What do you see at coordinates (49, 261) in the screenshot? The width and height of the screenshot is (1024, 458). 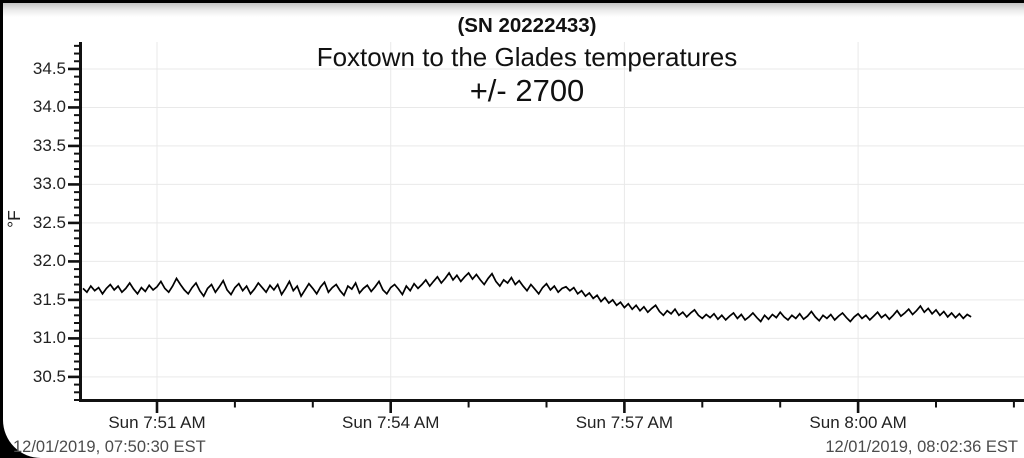 I see `y-tick-label: 32.0` at bounding box center [49, 261].